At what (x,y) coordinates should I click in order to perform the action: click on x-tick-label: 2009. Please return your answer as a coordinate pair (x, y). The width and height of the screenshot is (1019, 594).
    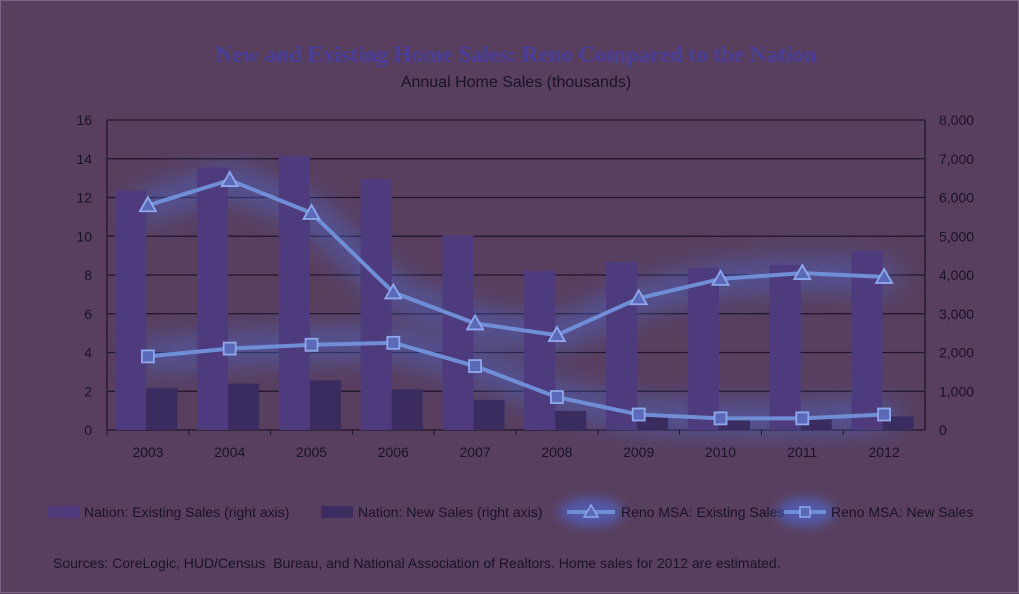
    Looking at the image, I should click on (638, 452).